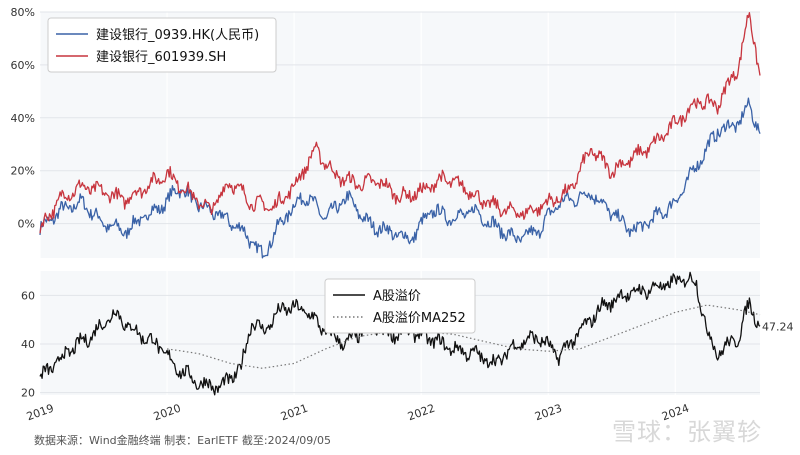 The width and height of the screenshot is (800, 455). What do you see at coordinates (397, 296) in the screenshot?
I see `bottom-legend-label: A股溢价` at bounding box center [397, 296].